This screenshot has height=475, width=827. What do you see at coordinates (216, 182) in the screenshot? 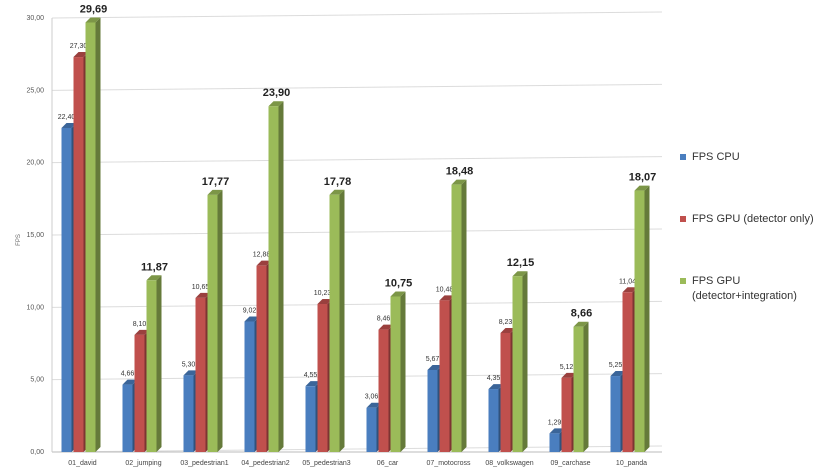
I see `data-label: 17,77` at bounding box center [216, 182].